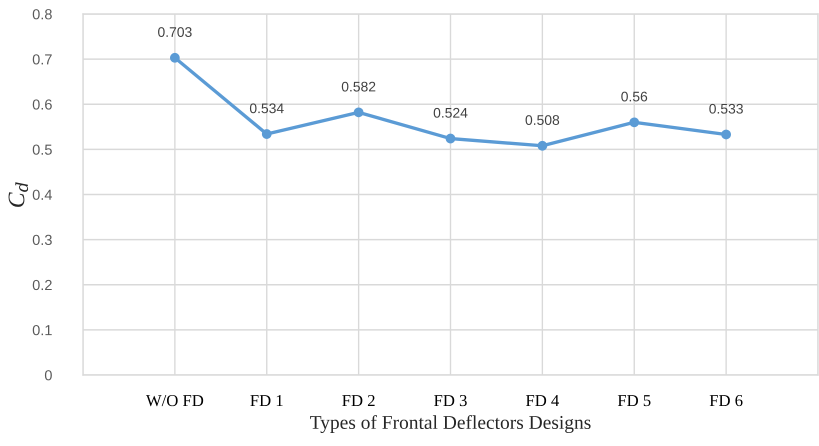 This screenshot has height=446, width=819. Describe the element at coordinates (42, 14) in the screenshot. I see `y-tick-label: 0.8` at that location.